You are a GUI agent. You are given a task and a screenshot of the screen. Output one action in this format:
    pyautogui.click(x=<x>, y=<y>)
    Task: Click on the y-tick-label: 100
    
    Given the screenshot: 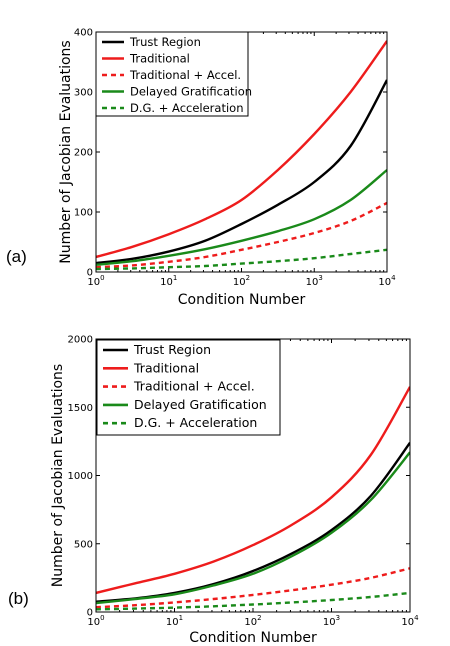 What is the action you would take?
    pyautogui.click(x=83, y=213)
    